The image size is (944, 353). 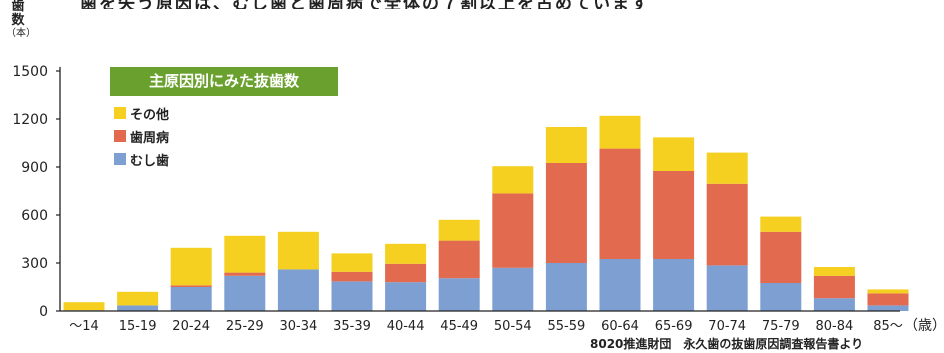 I want to click on bar-40-44-その他, so click(x=406, y=253).